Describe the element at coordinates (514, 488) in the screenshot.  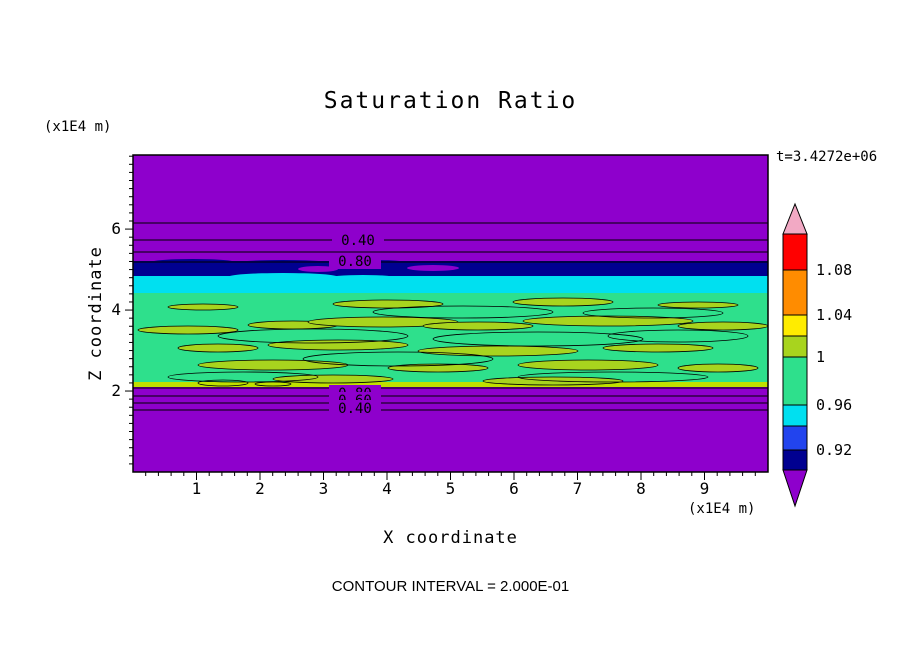
I see `x-tick-label: 6` at that location.